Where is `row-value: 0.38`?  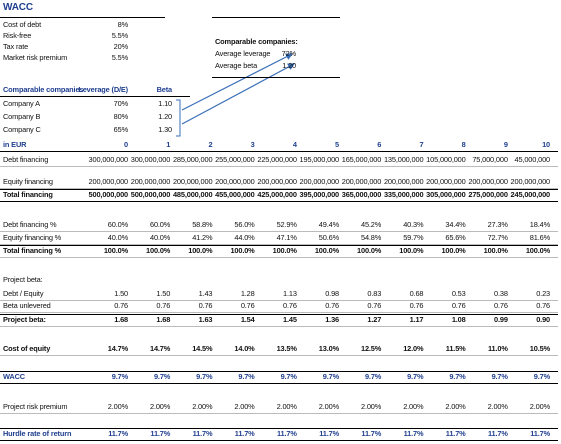
row-value: 0.38 is located at coordinates (501, 293).